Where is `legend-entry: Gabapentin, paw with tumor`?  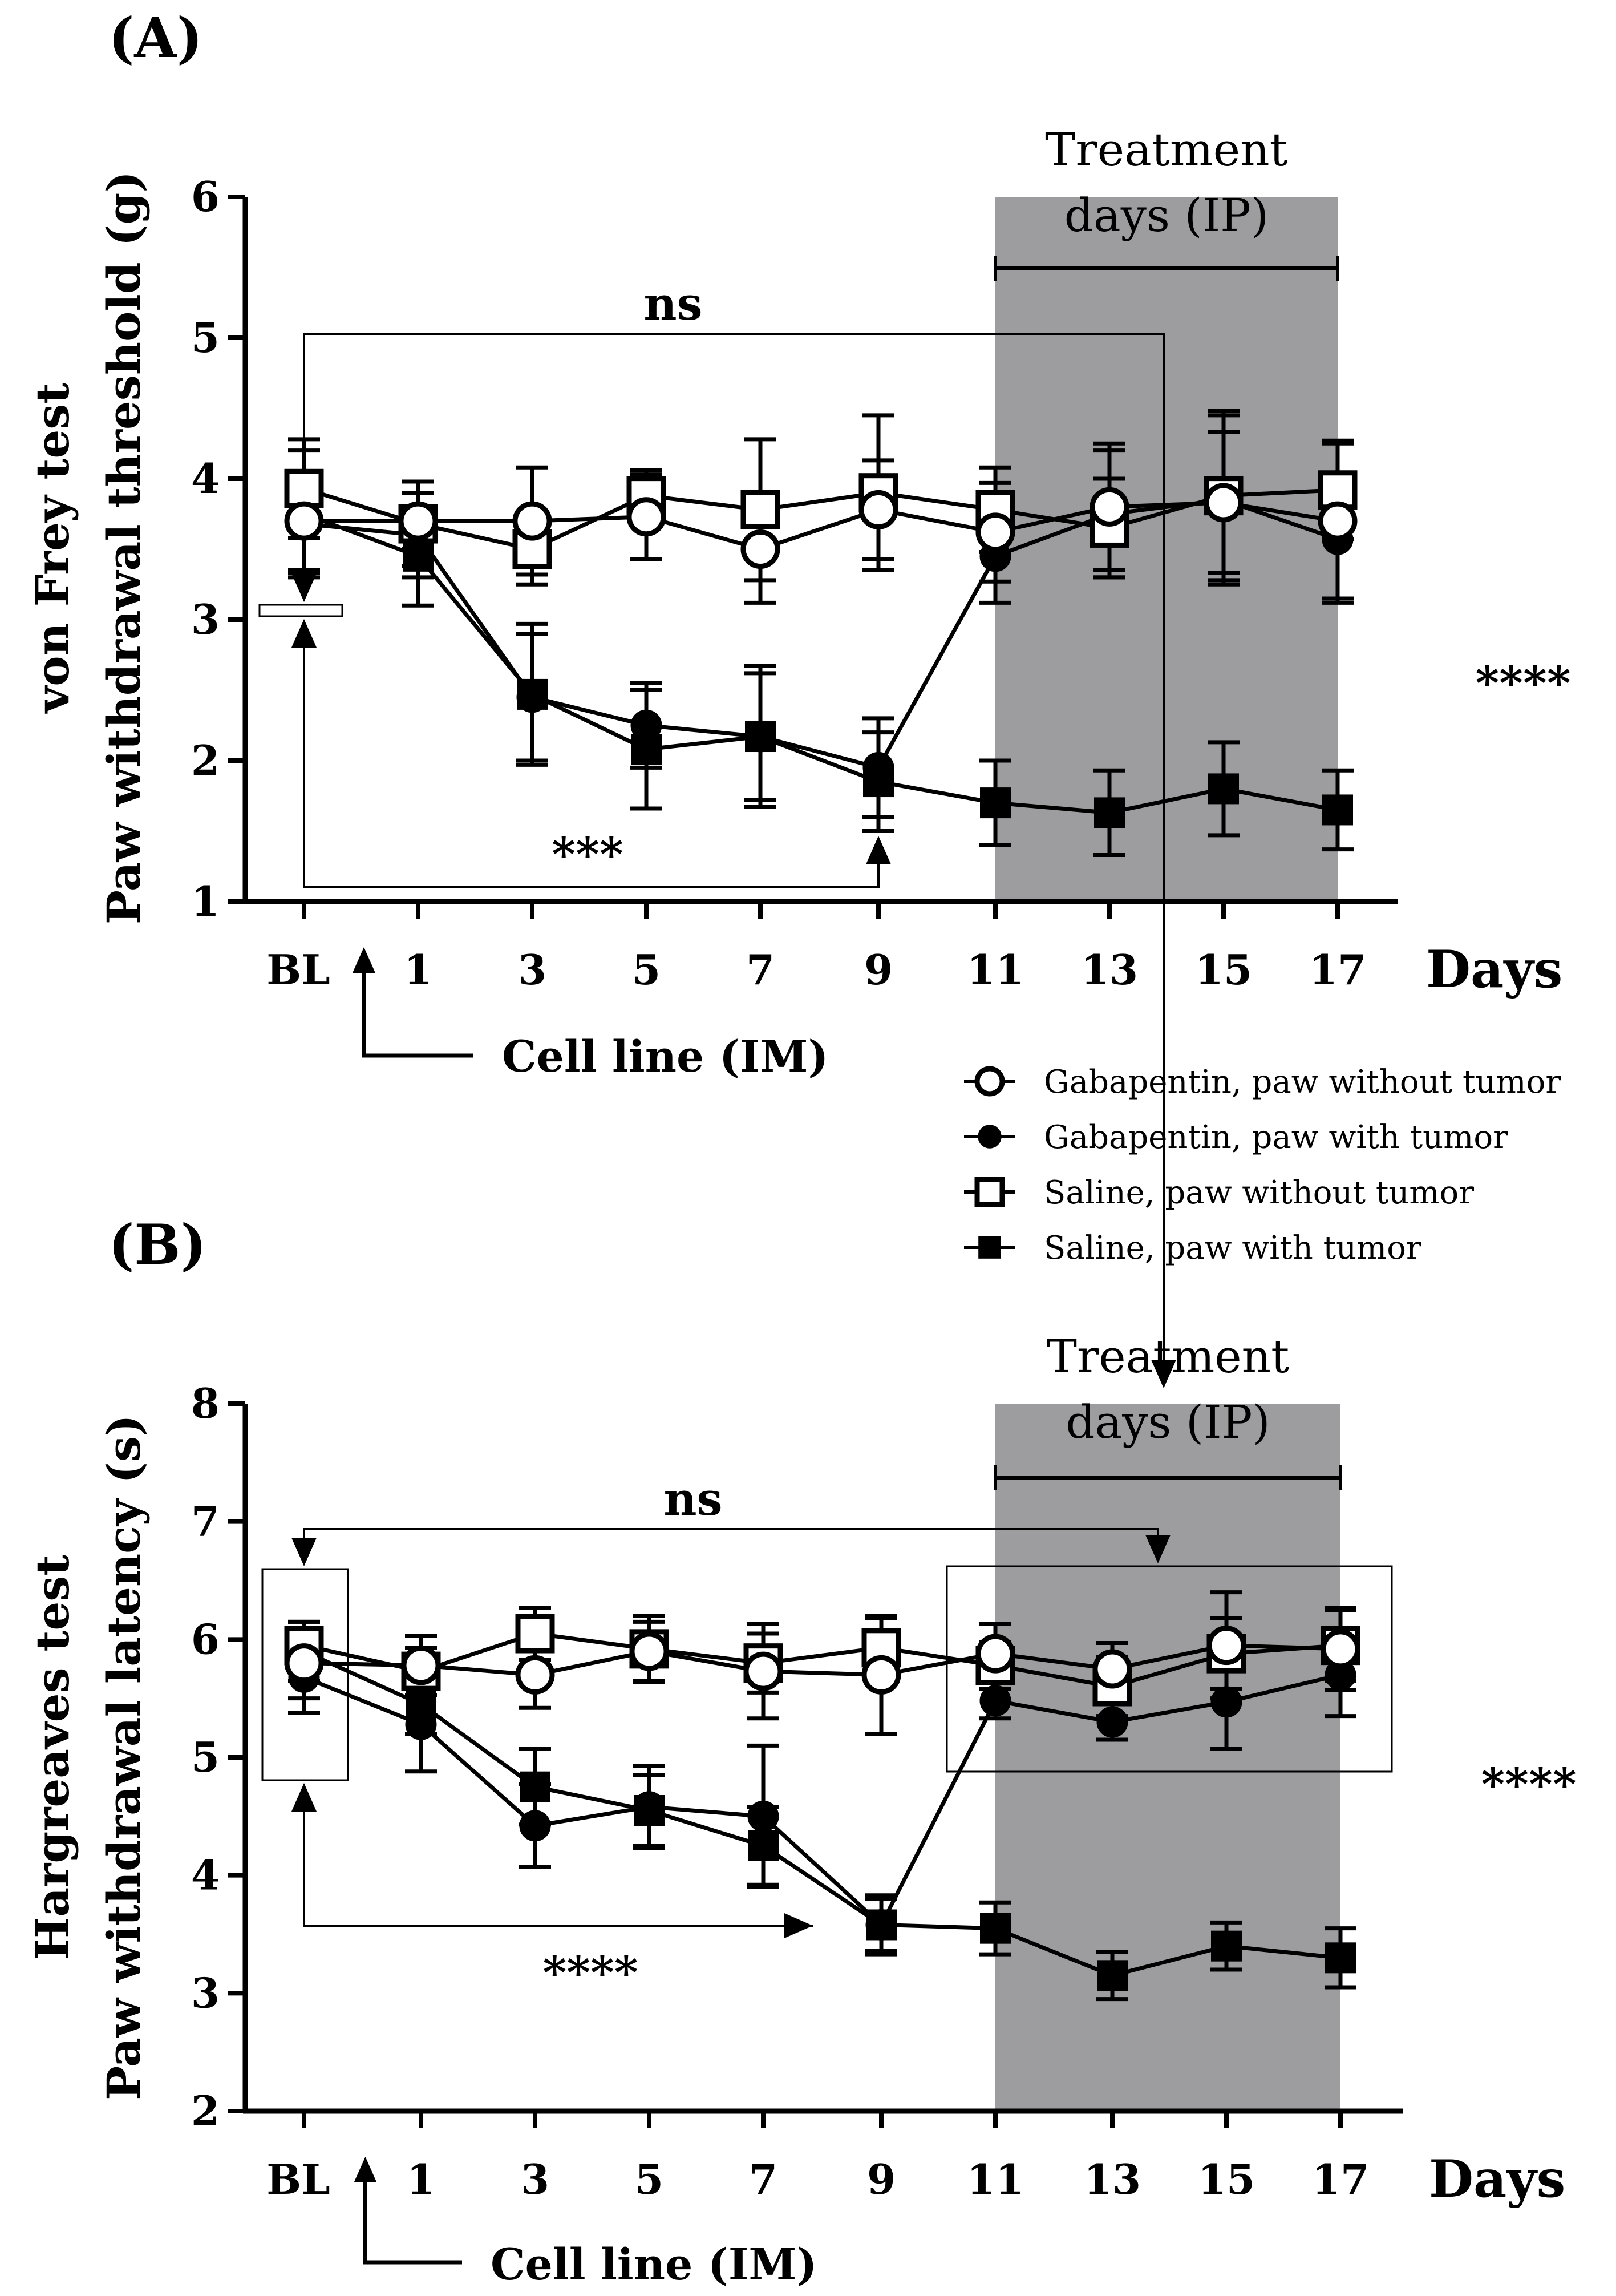 legend-entry: Gabapentin, paw with tumor is located at coordinates (1276, 1137).